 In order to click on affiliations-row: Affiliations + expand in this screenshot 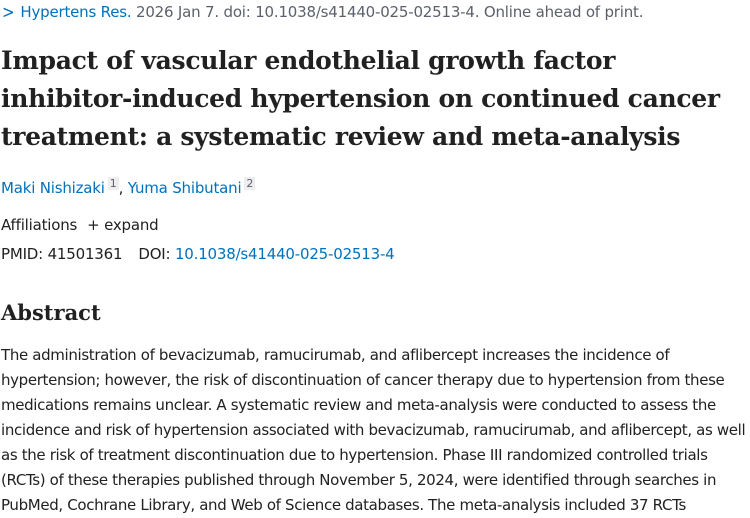, I will do `click(80, 225)`.